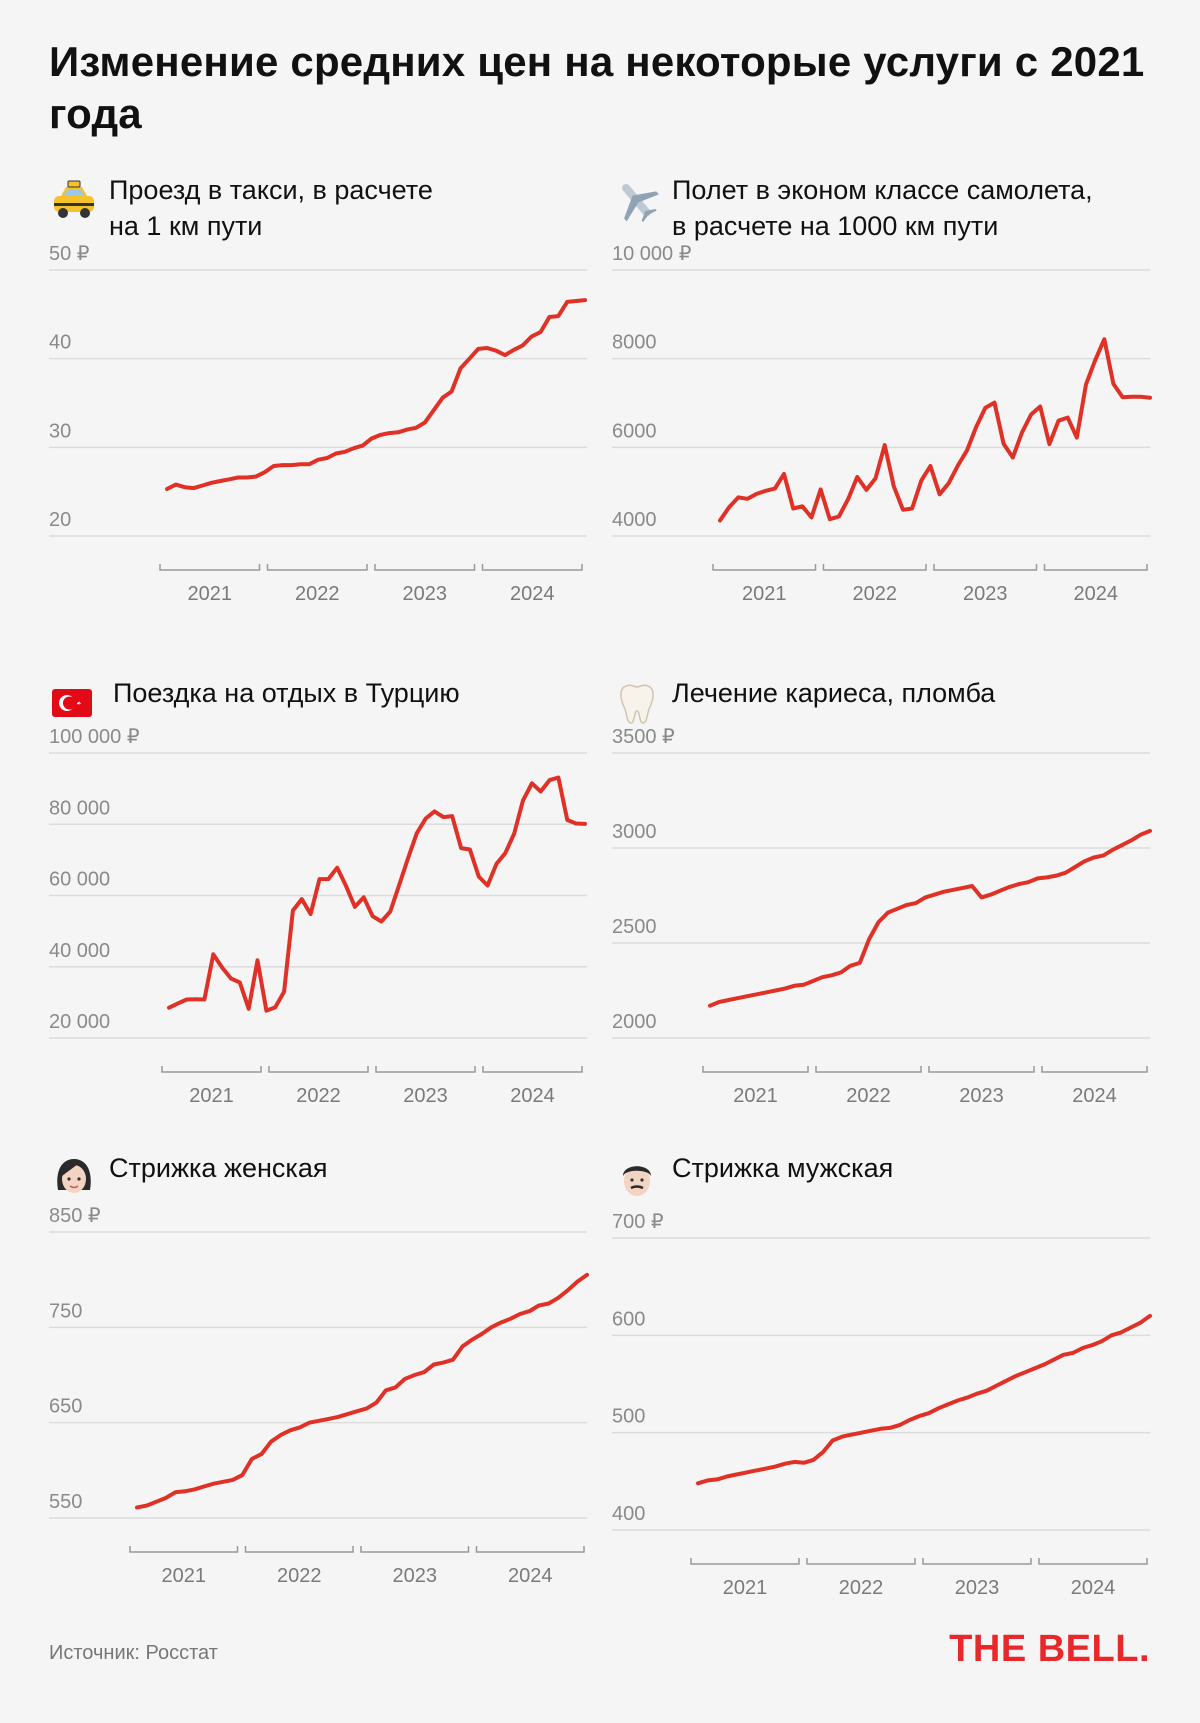 This screenshot has width=1200, height=1723. Describe the element at coordinates (1049, 1649) in the screenshot. I see `brand-logo: THE BELL.` at that location.